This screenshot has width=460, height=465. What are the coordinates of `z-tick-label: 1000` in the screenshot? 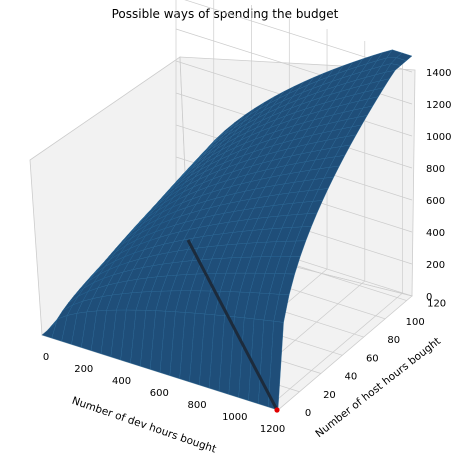 It's located at (438, 137).